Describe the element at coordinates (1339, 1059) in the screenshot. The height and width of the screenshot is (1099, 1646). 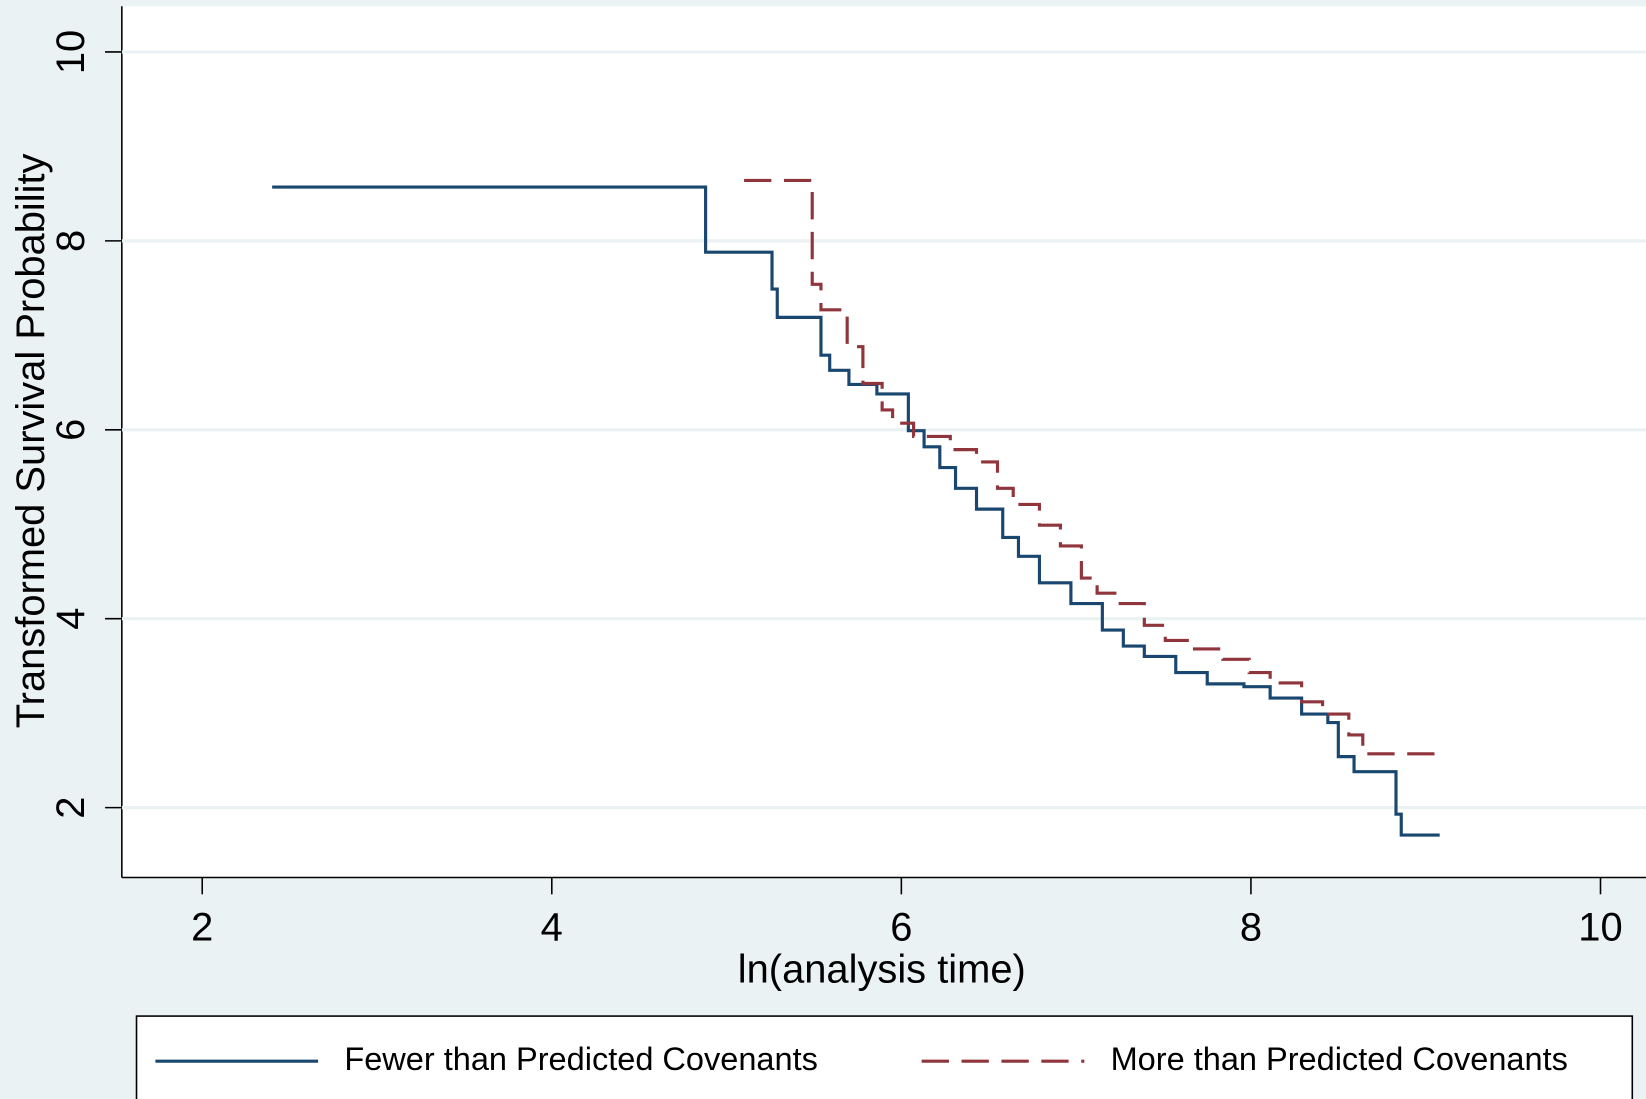
I see `legend-label: More than Predicted Covenants` at that location.